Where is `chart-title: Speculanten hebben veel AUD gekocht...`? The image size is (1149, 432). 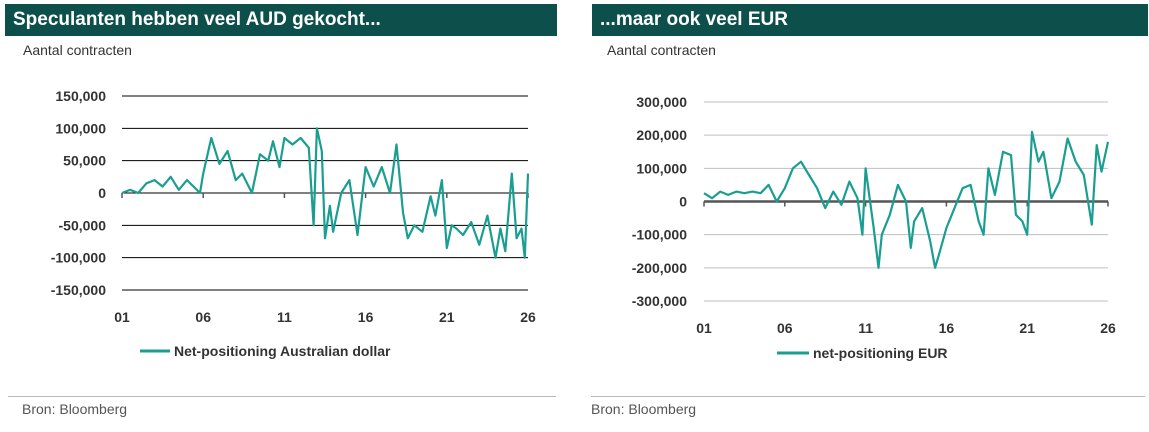
chart-title: Speculanten hebben veel AUD gekocht... is located at coordinates (281, 20).